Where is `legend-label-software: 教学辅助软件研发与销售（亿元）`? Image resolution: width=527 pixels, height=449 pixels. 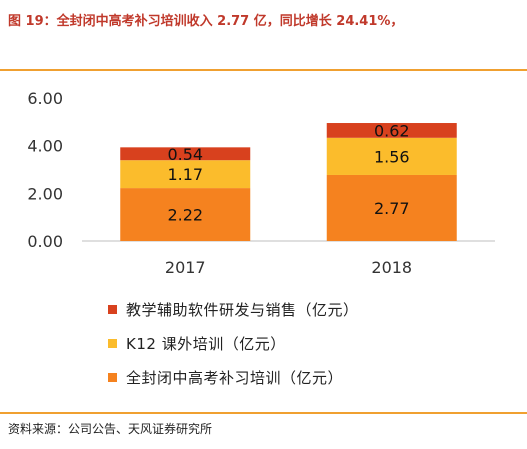 legend-label-software: 教学辅助软件研发与销售（亿元） is located at coordinates (242, 309).